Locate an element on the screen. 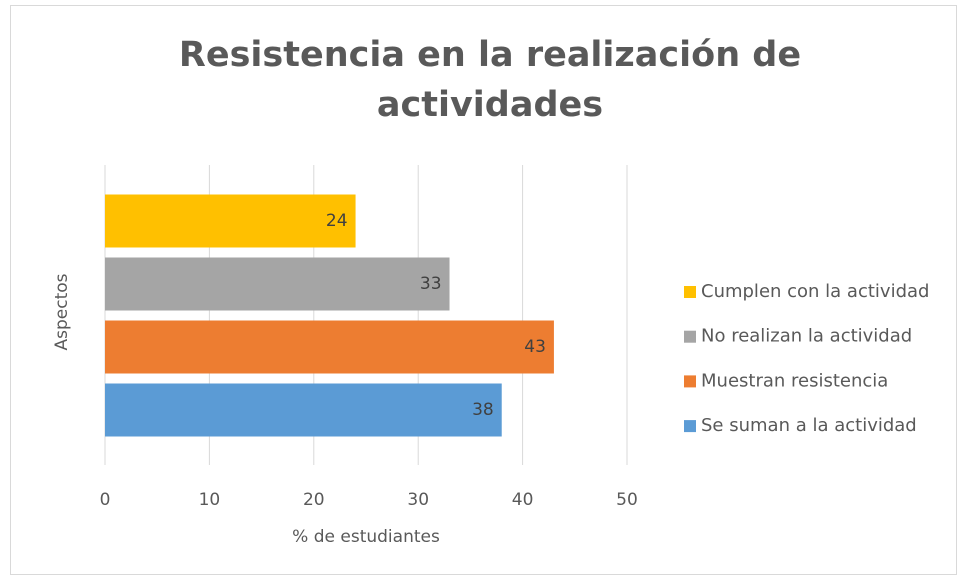 Image resolution: width=959 pixels, height=577 pixels. y-axis-label: Aspectos is located at coordinates (62, 311).